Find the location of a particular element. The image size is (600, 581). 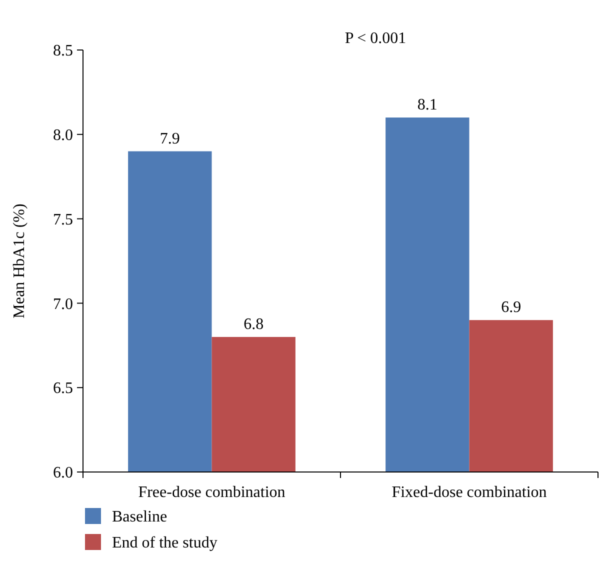

data-label: 7.9 is located at coordinates (170, 139).